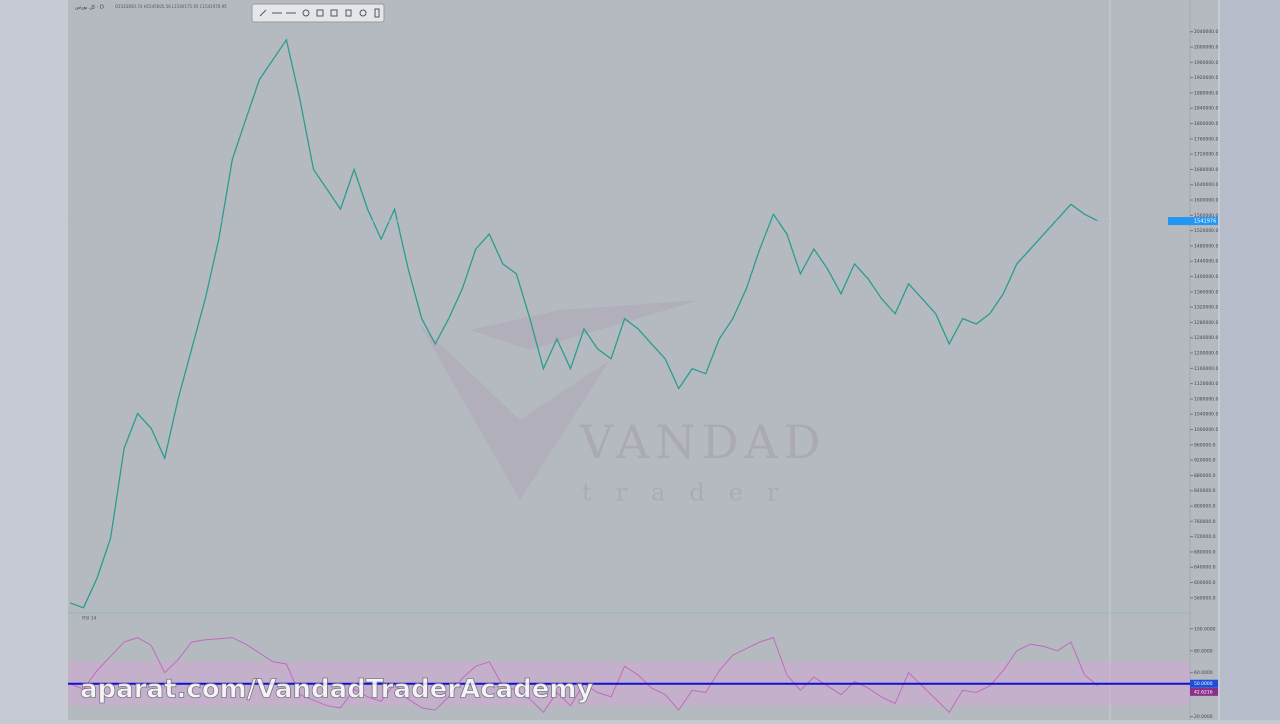 Image resolution: width=1280 pixels, height=724 pixels. I want to click on value-tag-label: 42.6216, so click(1203, 692).